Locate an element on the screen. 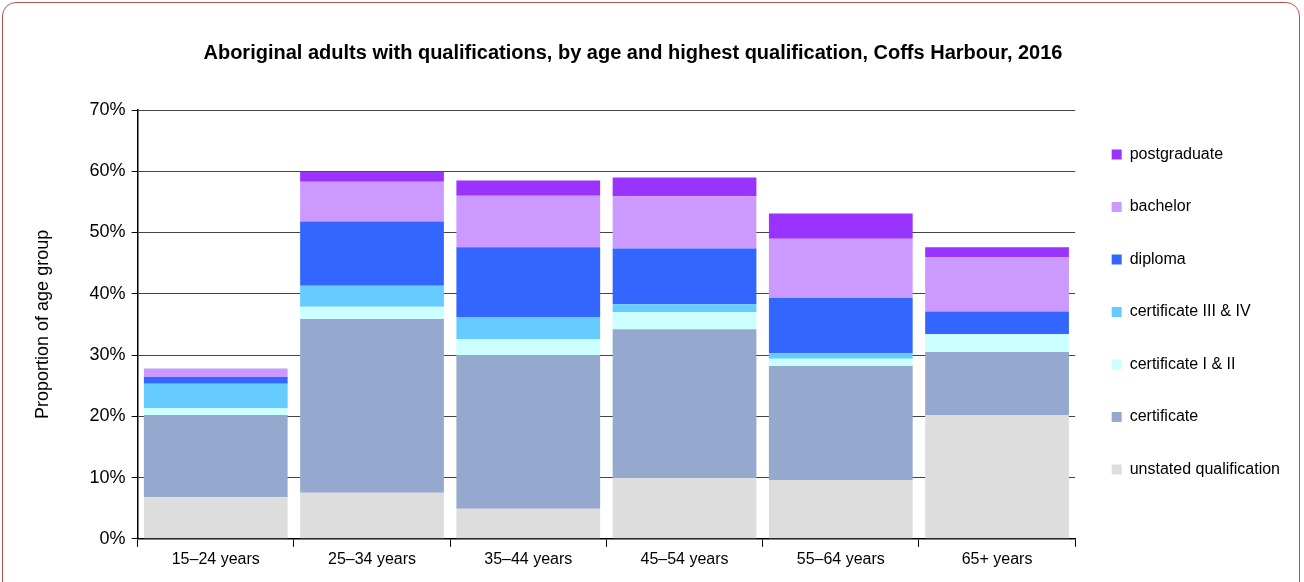 This screenshot has width=1304, height=582. x-tick-label: 25–34 years is located at coordinates (372, 558).